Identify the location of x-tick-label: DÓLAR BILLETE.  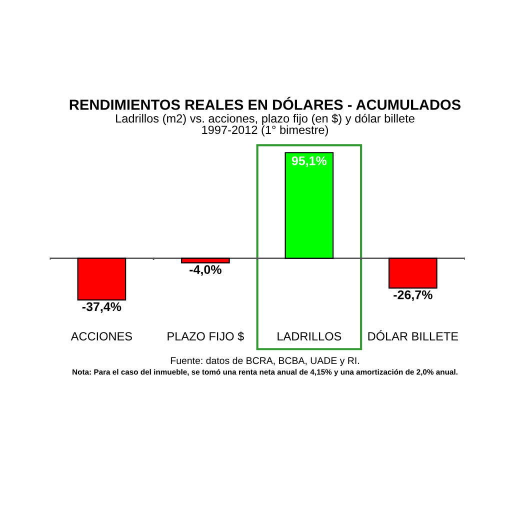
(413, 335).